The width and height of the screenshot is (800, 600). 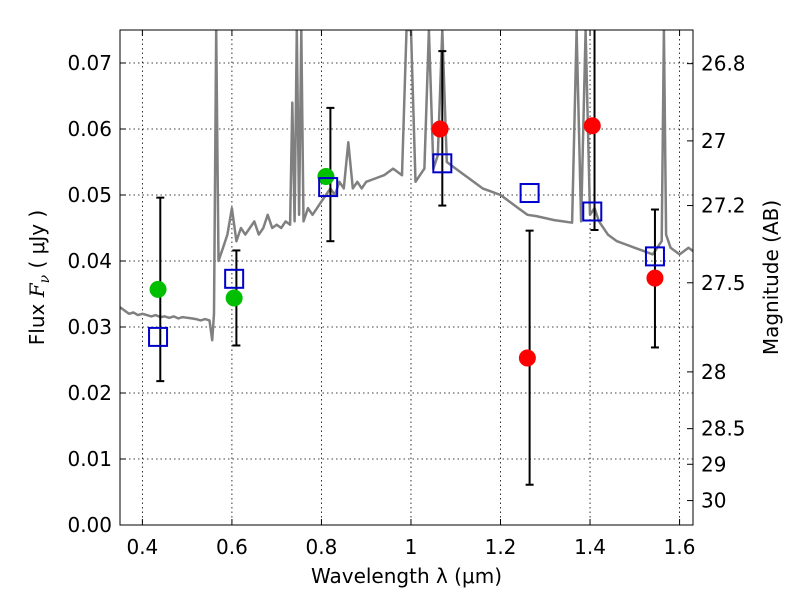 I want to click on x-tick-label: 1.2, so click(x=501, y=547).